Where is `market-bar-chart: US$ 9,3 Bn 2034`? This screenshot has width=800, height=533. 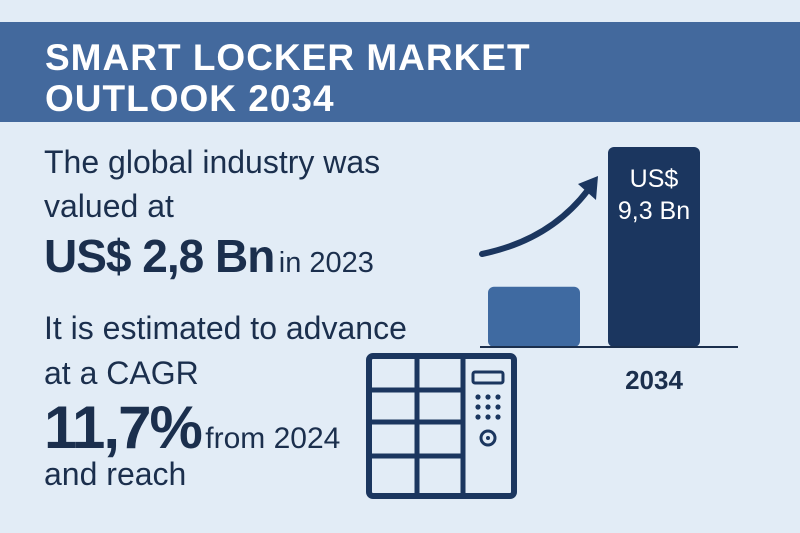 market-bar-chart: US$ 9,3 Bn 2034 is located at coordinates (608, 268).